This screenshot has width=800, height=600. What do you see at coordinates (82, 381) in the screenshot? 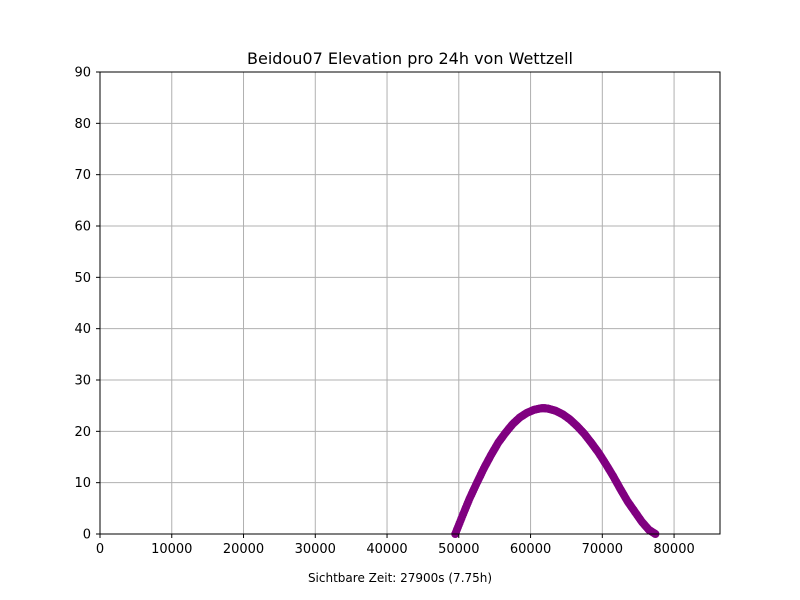
I see `y-tick-label: 30` at bounding box center [82, 381].